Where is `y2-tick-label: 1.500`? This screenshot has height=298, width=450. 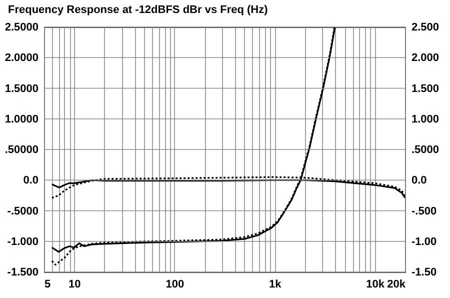
y2-tick-label: 1.500 is located at coordinates (426, 88).